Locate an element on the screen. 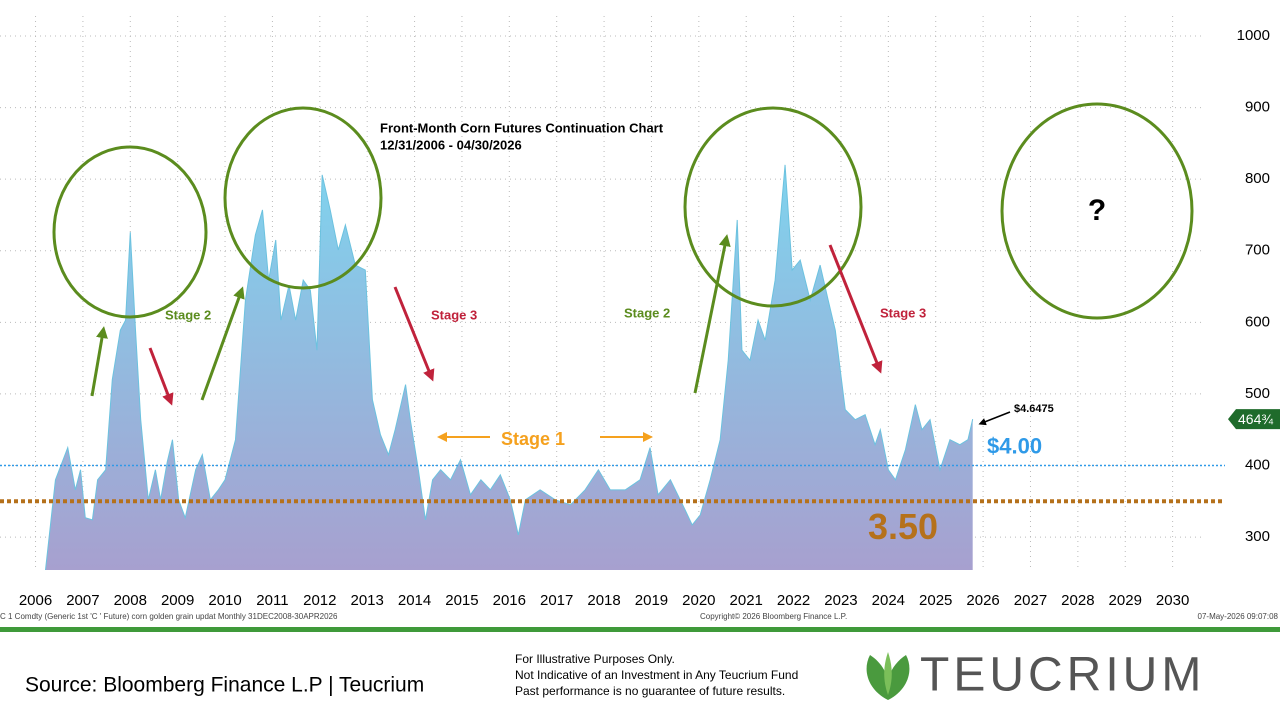 The image size is (1280, 725). footer-bar is located at coordinates (640, 629).